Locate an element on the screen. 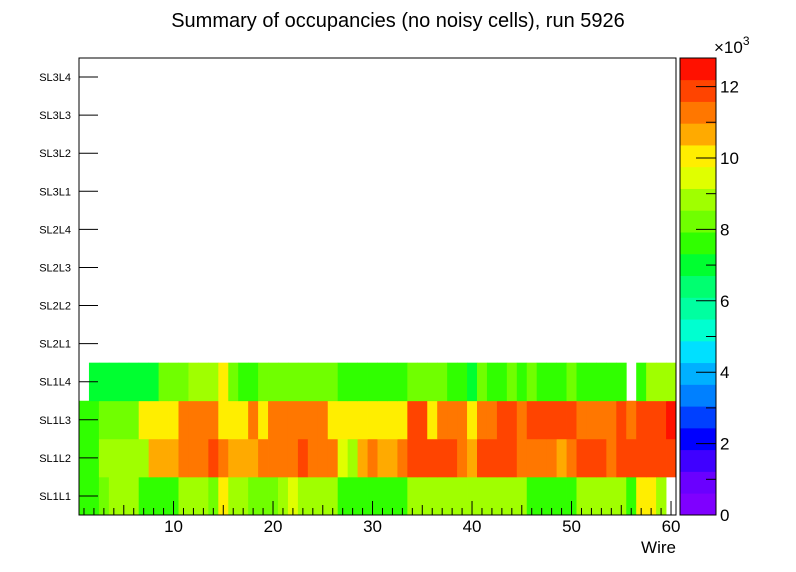  y-tick-label: SL1L1 is located at coordinates (55, 497).